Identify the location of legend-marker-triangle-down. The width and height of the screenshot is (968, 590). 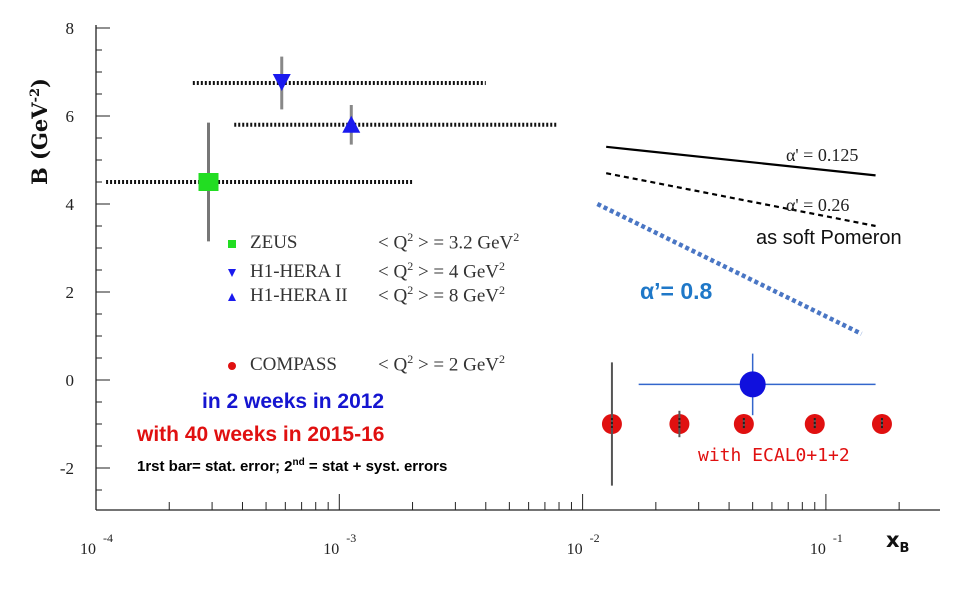
(232, 273).